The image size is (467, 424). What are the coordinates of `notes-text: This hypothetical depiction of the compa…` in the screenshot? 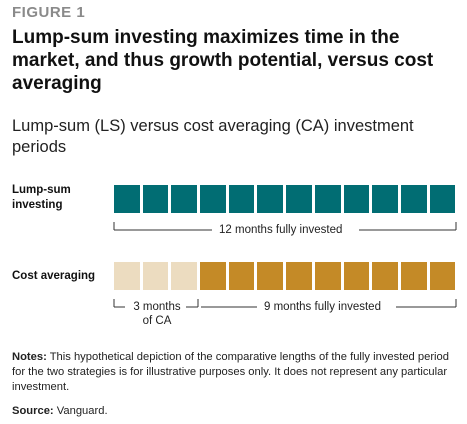 It's located at (230, 372).